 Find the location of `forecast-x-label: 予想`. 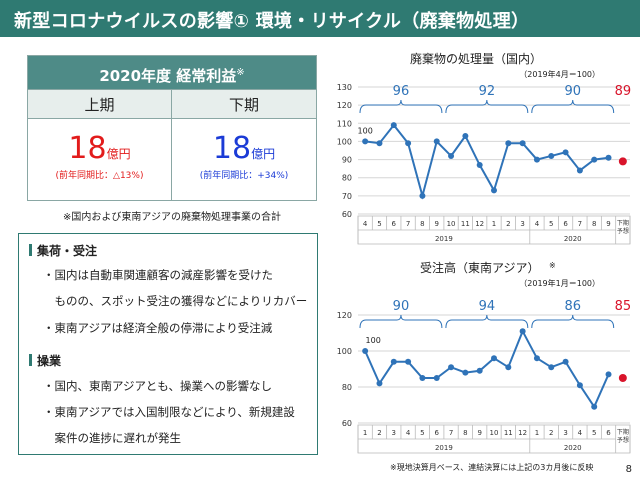

forecast-x-label: 予想 is located at coordinates (623, 231).